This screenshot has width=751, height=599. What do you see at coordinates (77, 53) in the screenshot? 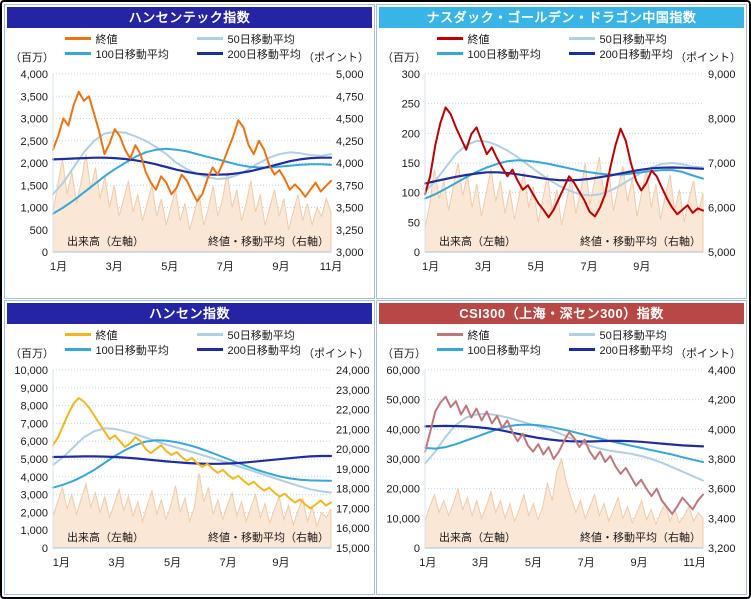
I see `ma100-line-swatch` at bounding box center [77, 53].